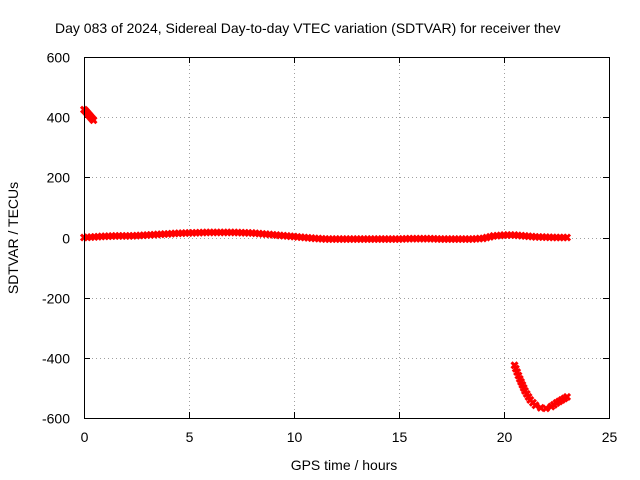 Image resolution: width=640 pixels, height=480 pixels. I want to click on y-axis-label: SDTVAR / TECUs, so click(13, 238).